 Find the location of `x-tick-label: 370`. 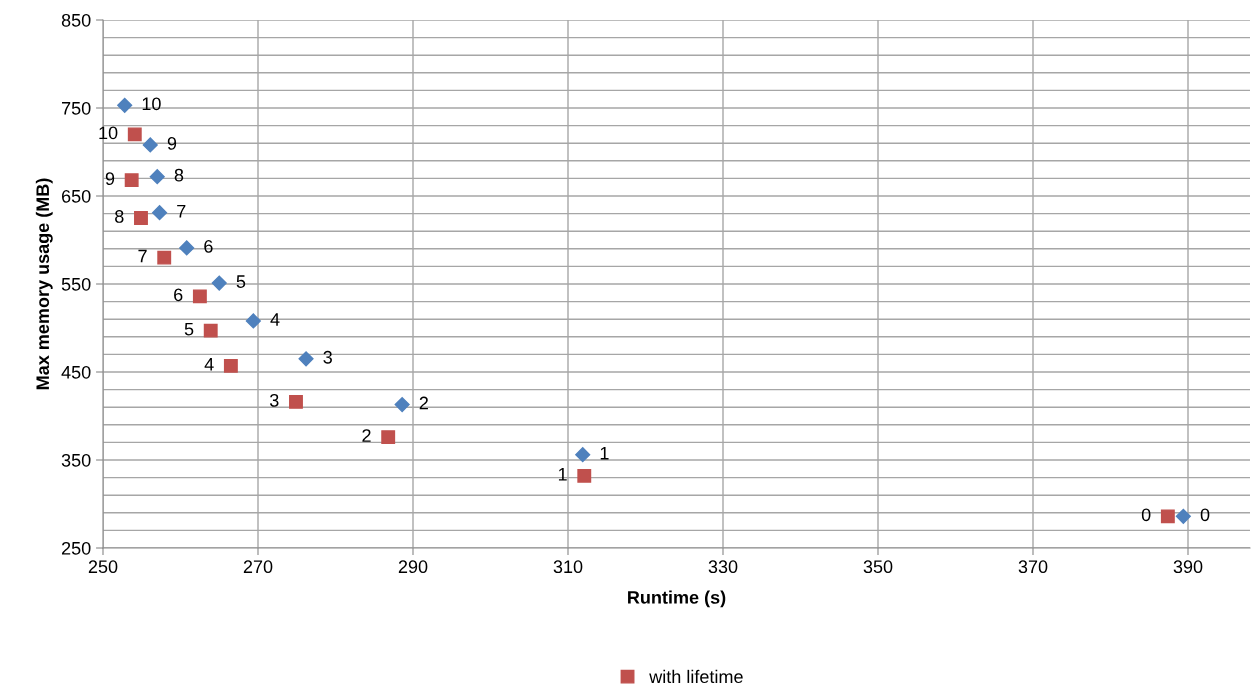

x-tick-label: 370 is located at coordinates (1033, 567).